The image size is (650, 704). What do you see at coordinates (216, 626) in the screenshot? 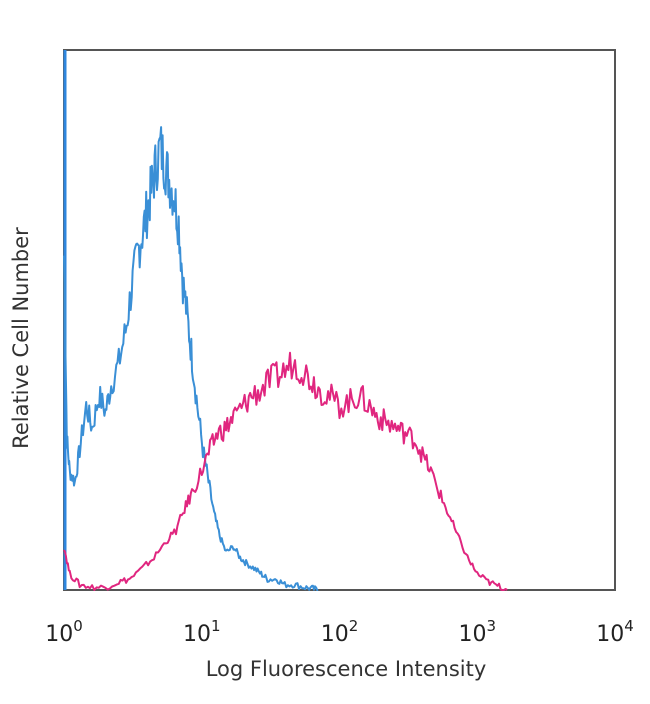
I see `x-tick-exponent: 1` at bounding box center [216, 626].